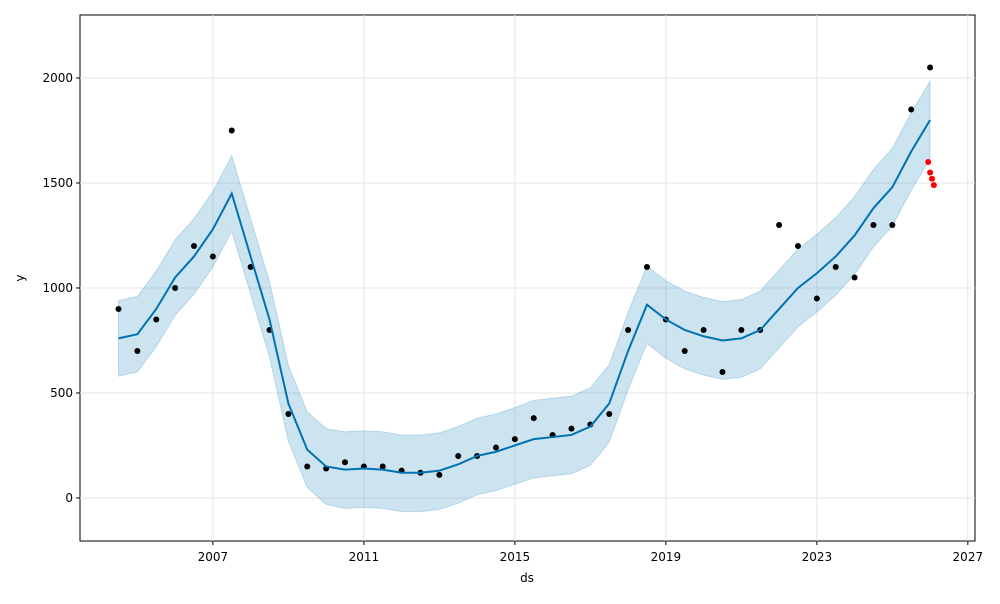 The width and height of the screenshot is (1000, 604). I want to click on x-tick-label: 2023, so click(817, 557).